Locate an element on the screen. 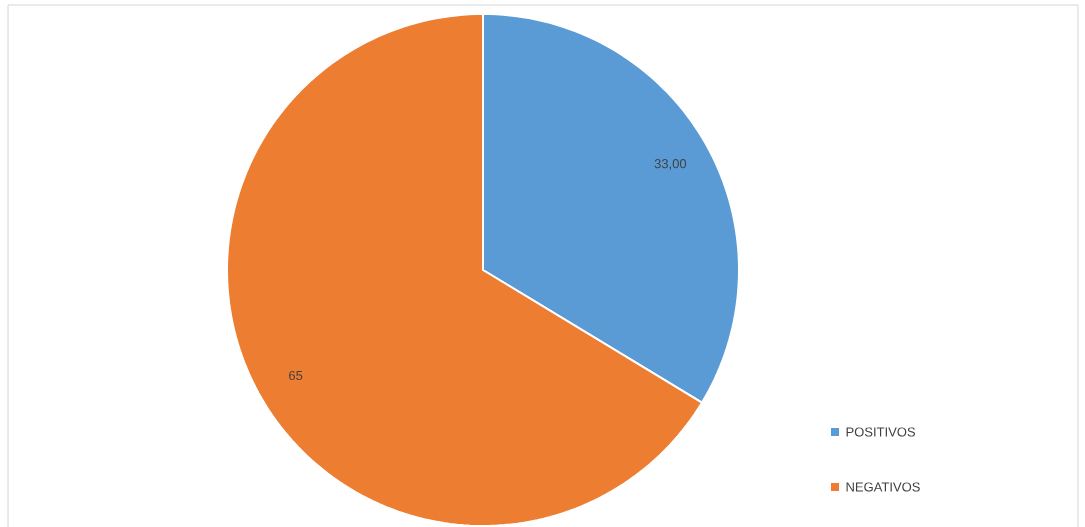  legend-label: POSITIVOS is located at coordinates (881, 432).